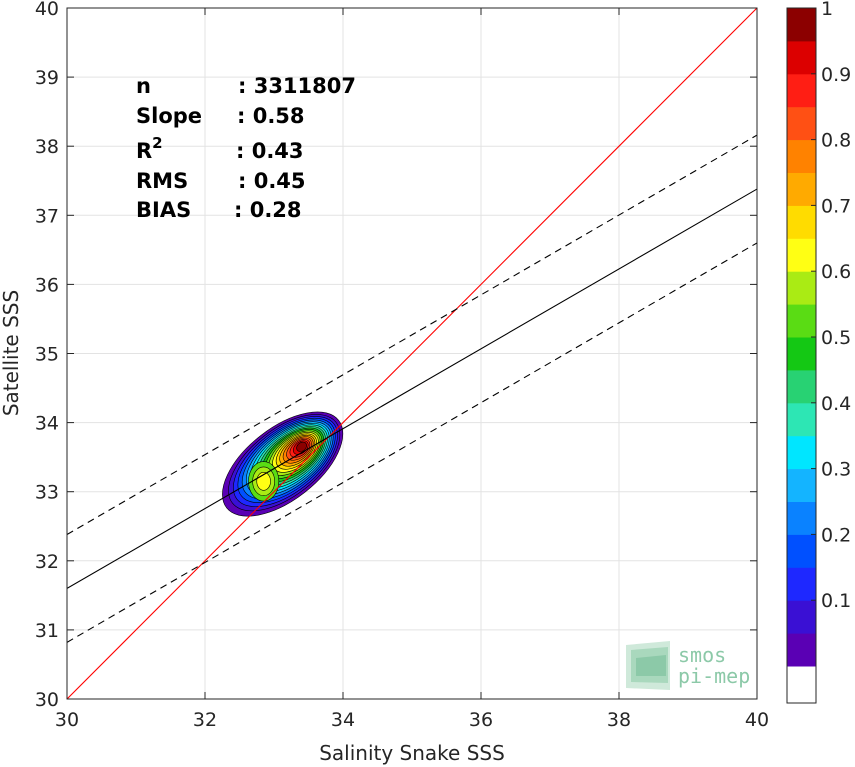 The width and height of the screenshot is (855, 767). I want to click on stat-value: : 0.43, so click(270, 151).